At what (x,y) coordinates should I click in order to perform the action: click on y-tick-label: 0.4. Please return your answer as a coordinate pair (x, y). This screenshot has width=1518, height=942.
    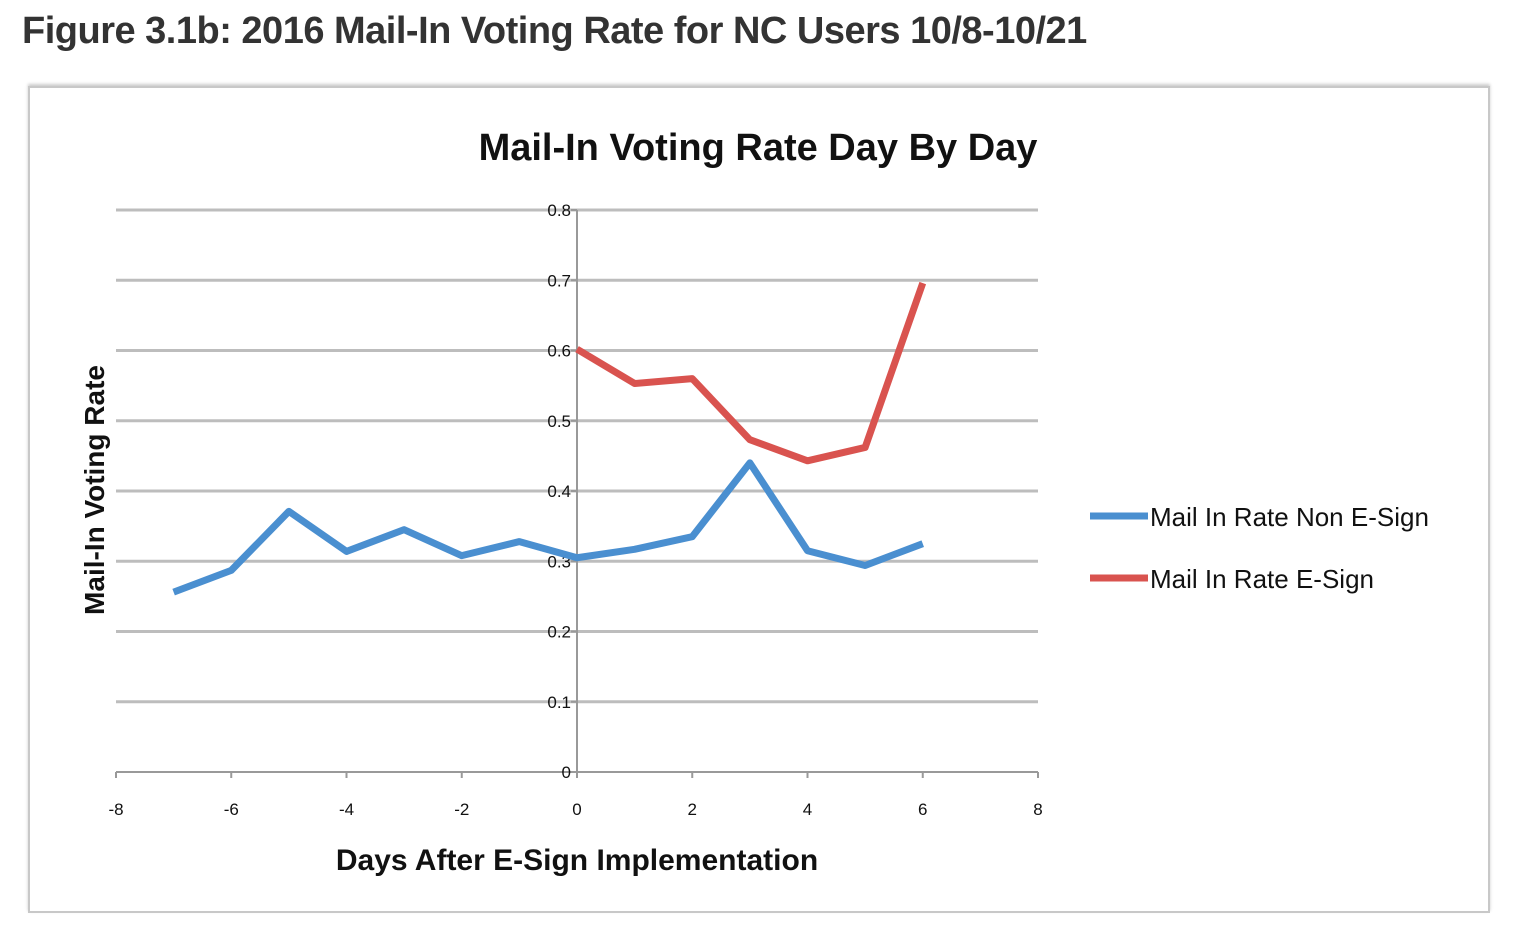
    Looking at the image, I should click on (559, 491).